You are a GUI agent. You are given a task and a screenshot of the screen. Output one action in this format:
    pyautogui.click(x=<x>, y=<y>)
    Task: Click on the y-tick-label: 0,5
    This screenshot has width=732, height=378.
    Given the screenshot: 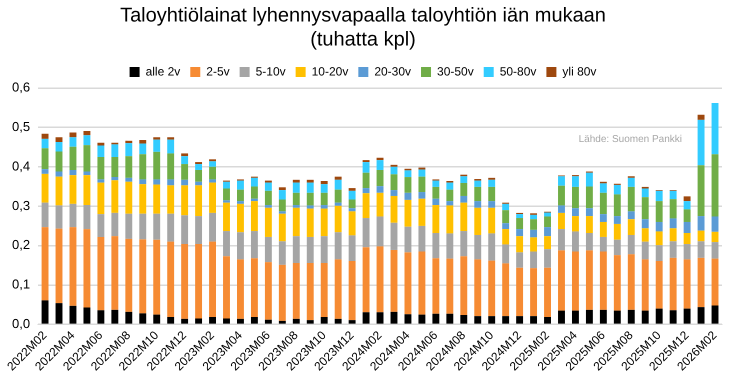 What is the action you would take?
    pyautogui.click(x=21, y=126)
    